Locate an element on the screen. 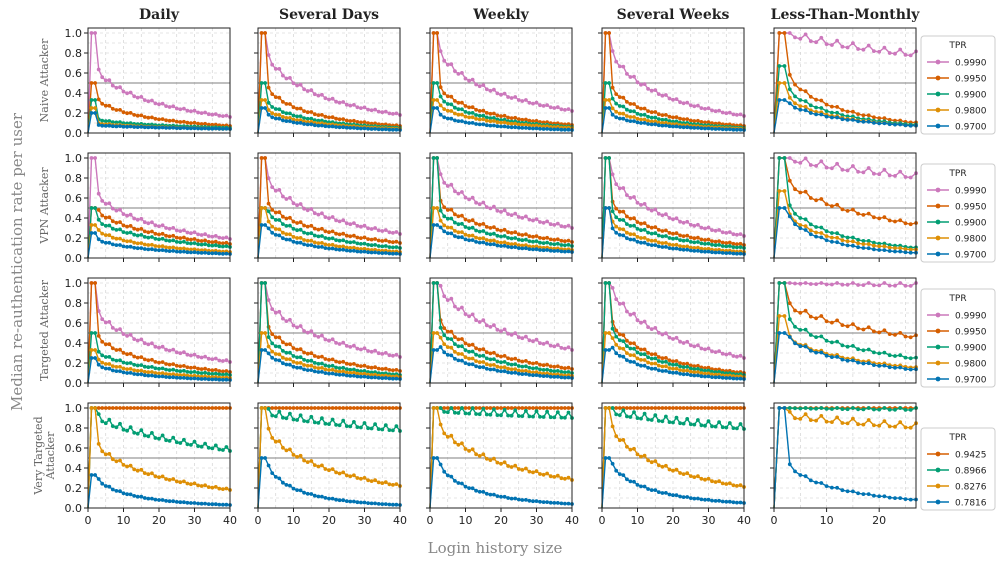  y-tick-label: 0.2 is located at coordinates (74, 113).